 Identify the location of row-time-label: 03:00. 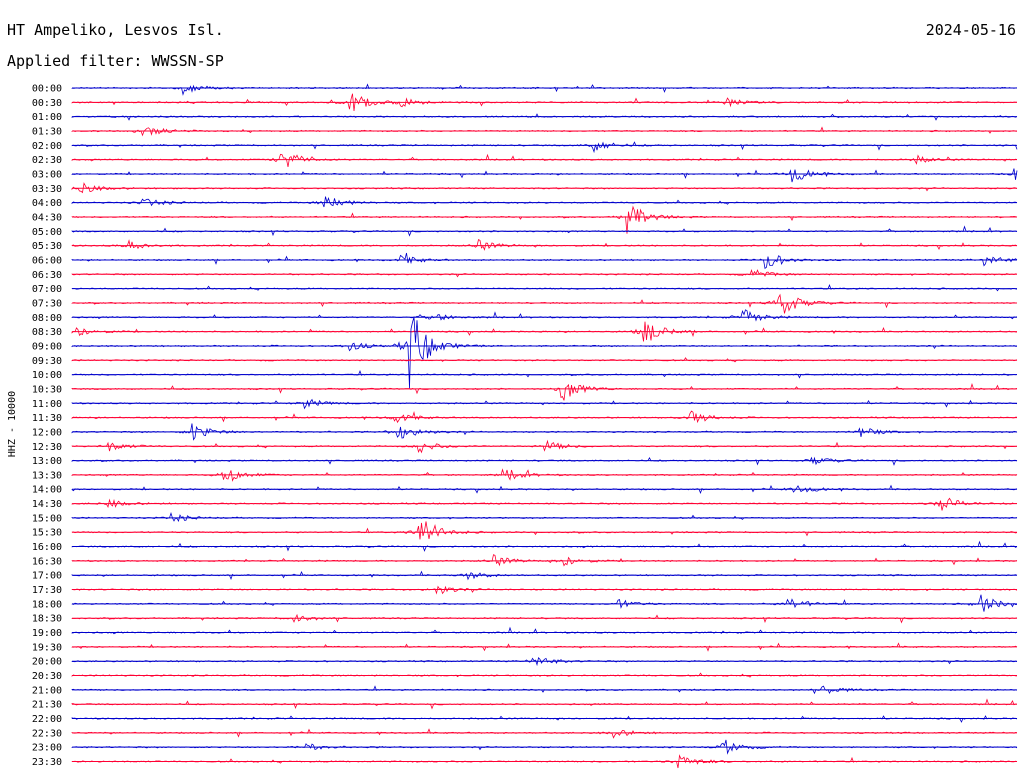
(47, 174).